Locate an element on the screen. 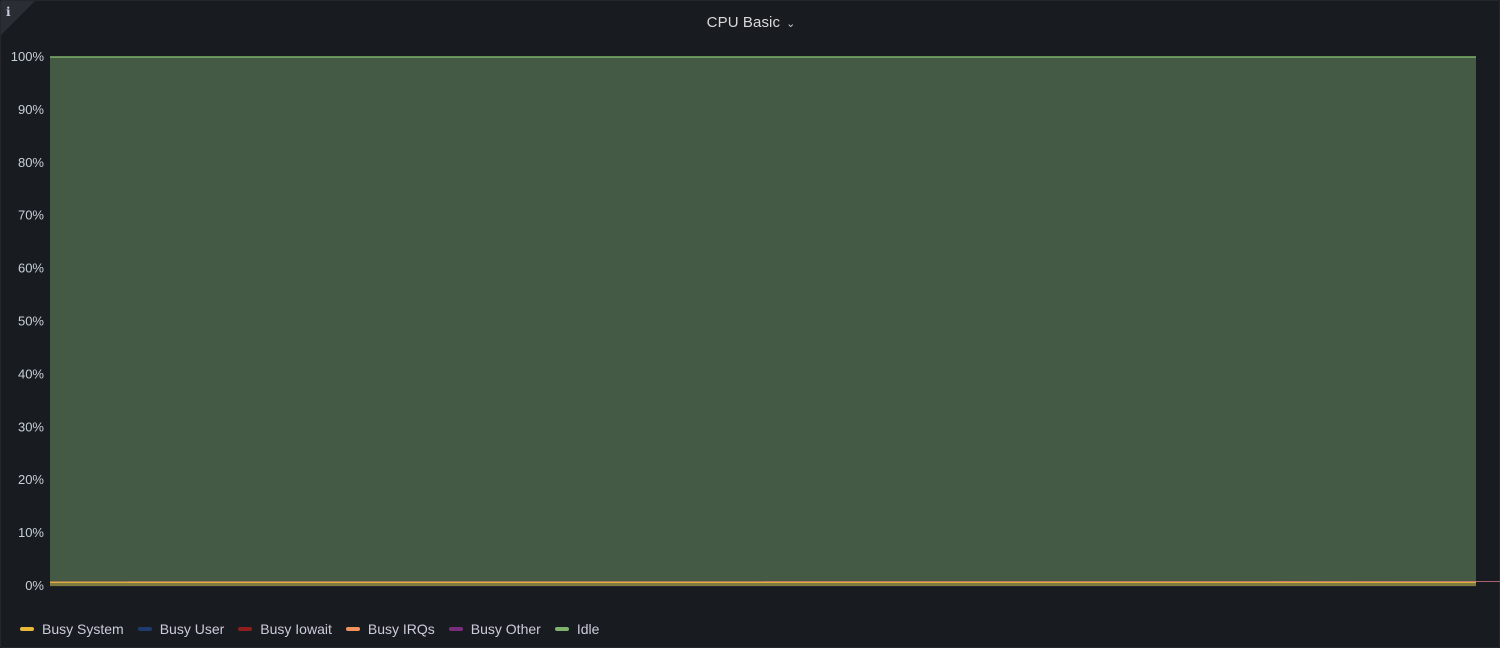 This screenshot has width=1500, height=648. legend-item: Busy IRQs is located at coordinates (390, 629).